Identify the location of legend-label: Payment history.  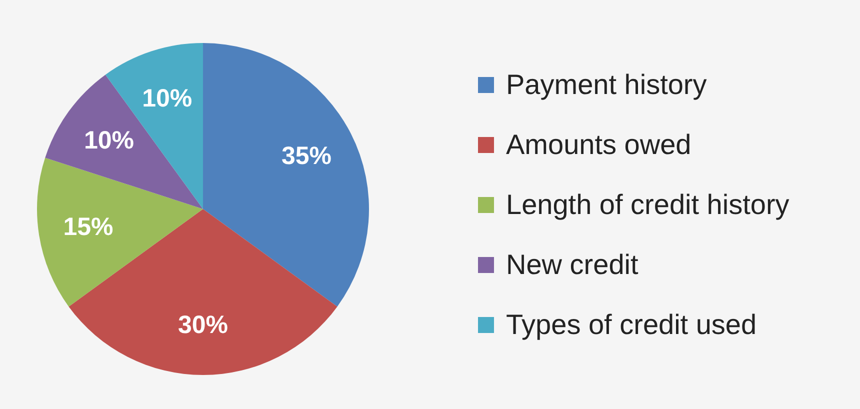
(606, 84).